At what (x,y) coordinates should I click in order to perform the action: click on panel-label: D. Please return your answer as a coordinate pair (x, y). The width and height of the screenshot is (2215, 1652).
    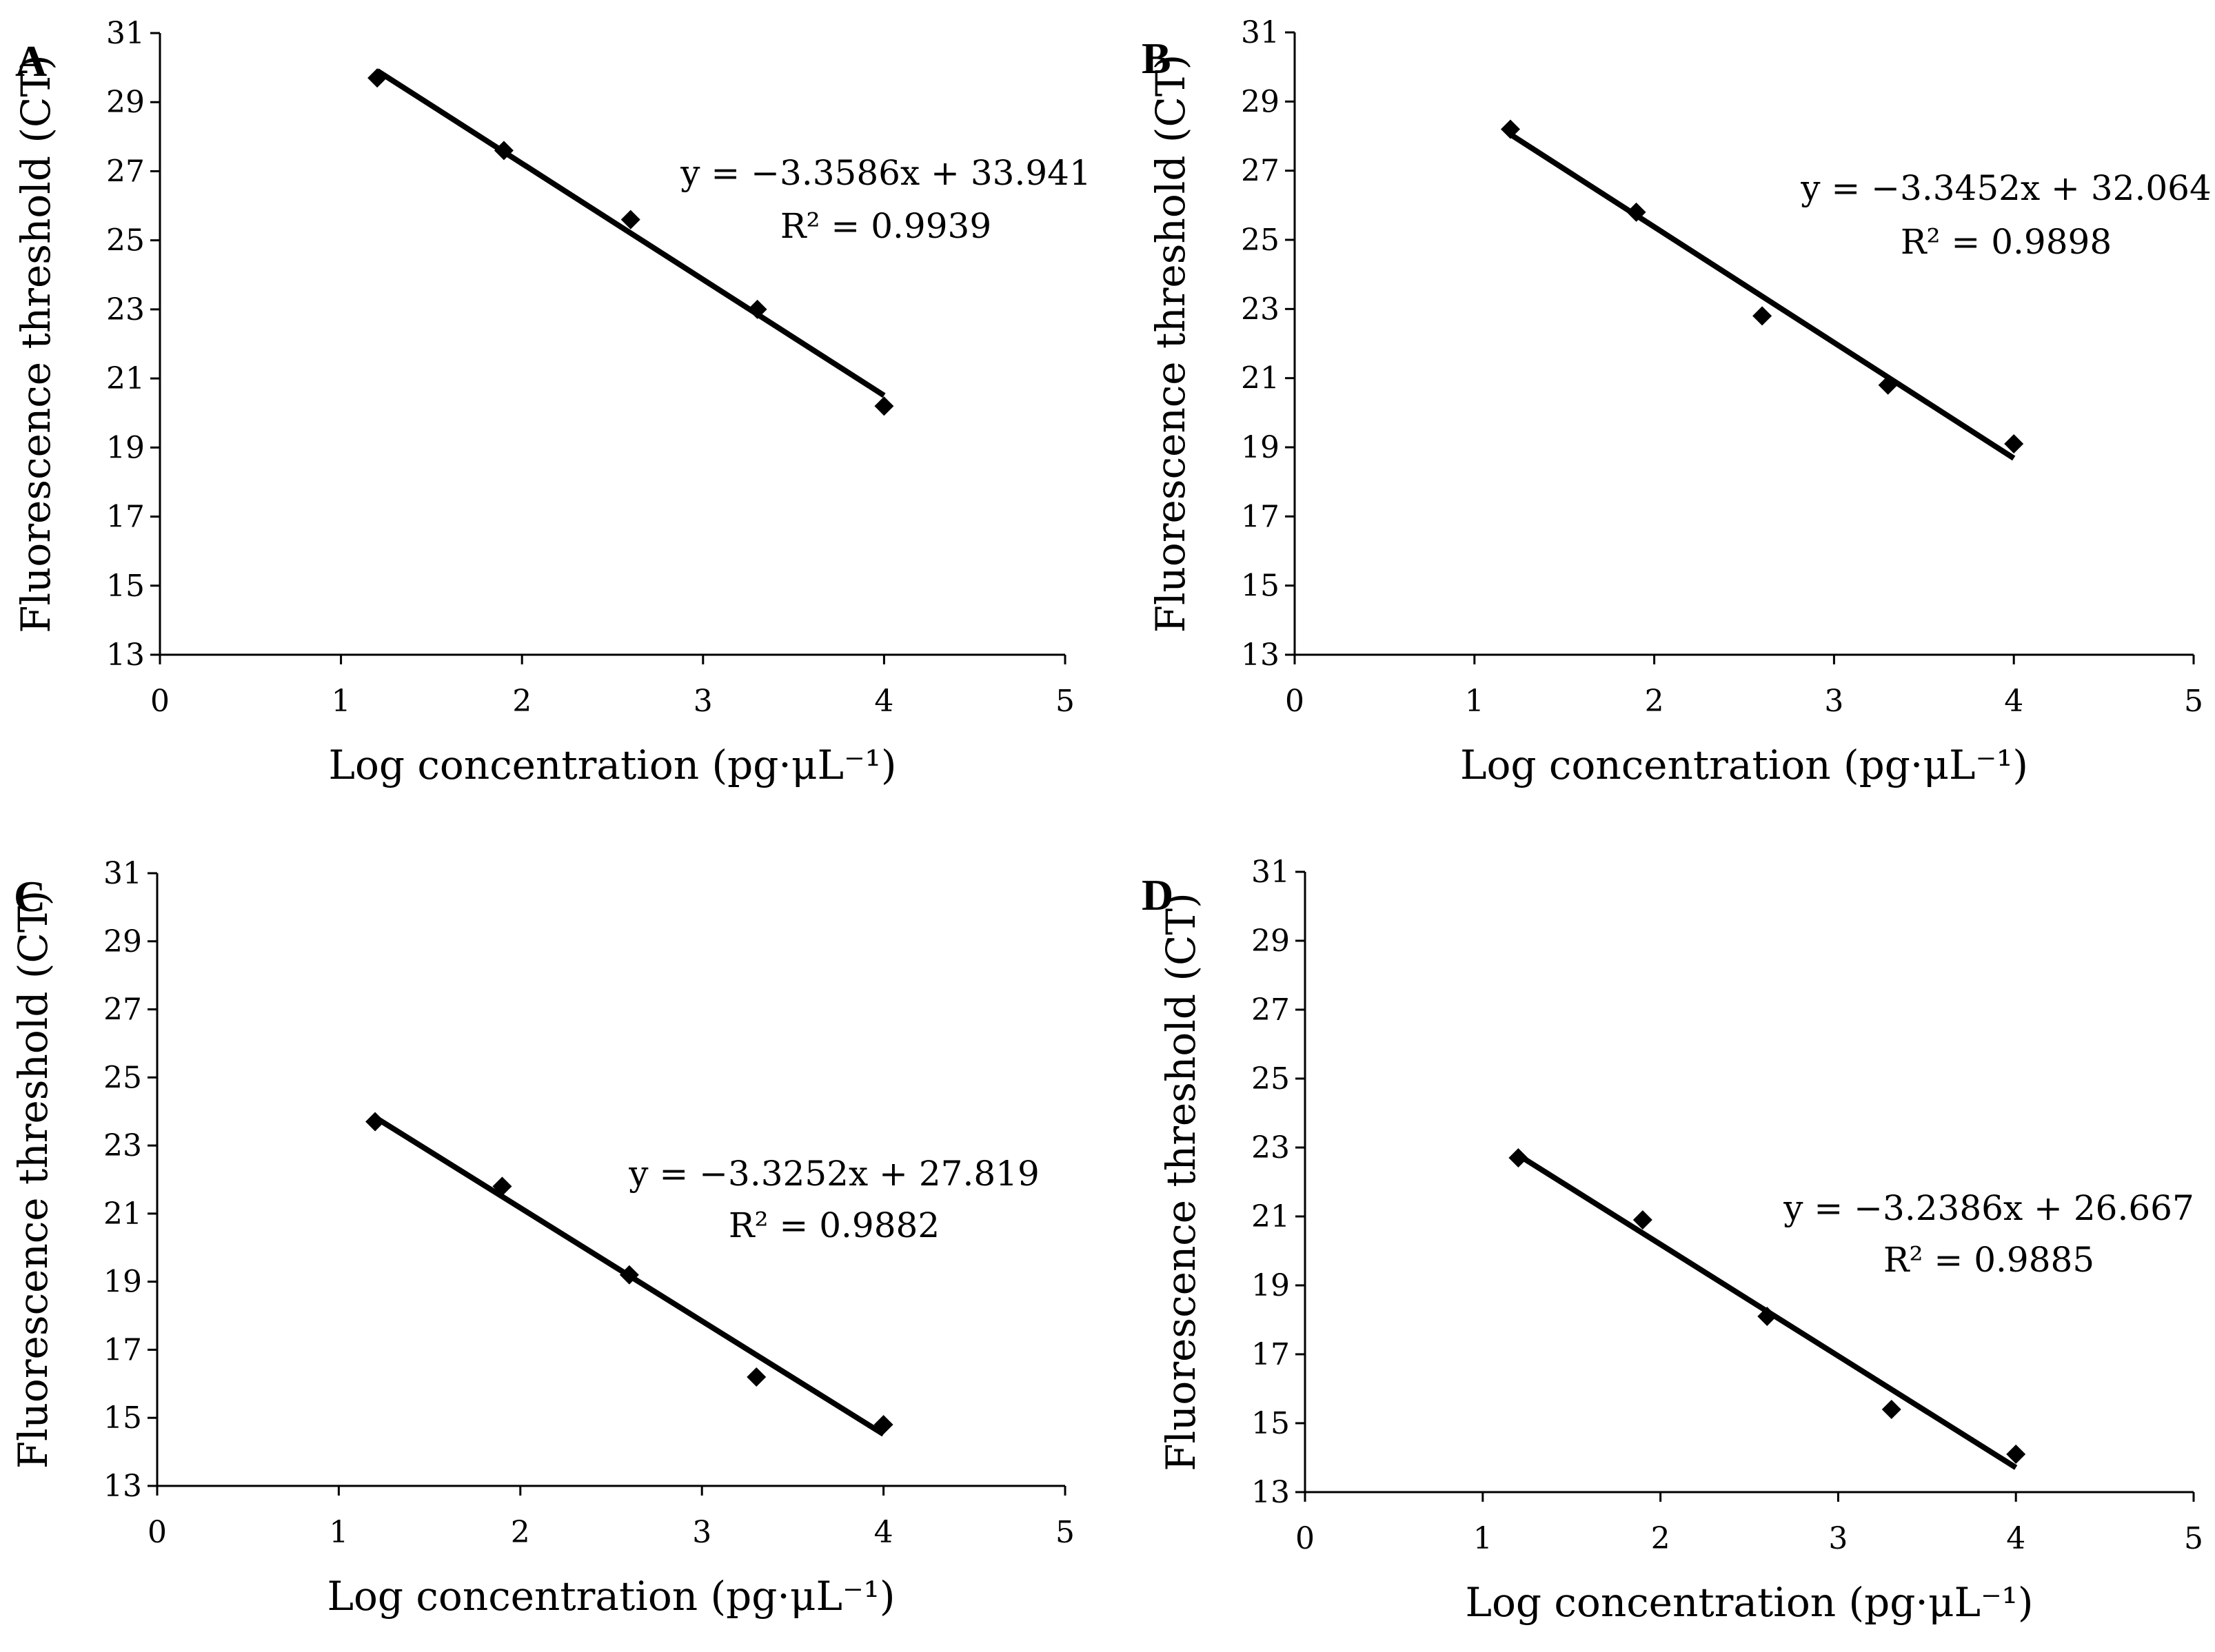
    Looking at the image, I should click on (1157, 895).